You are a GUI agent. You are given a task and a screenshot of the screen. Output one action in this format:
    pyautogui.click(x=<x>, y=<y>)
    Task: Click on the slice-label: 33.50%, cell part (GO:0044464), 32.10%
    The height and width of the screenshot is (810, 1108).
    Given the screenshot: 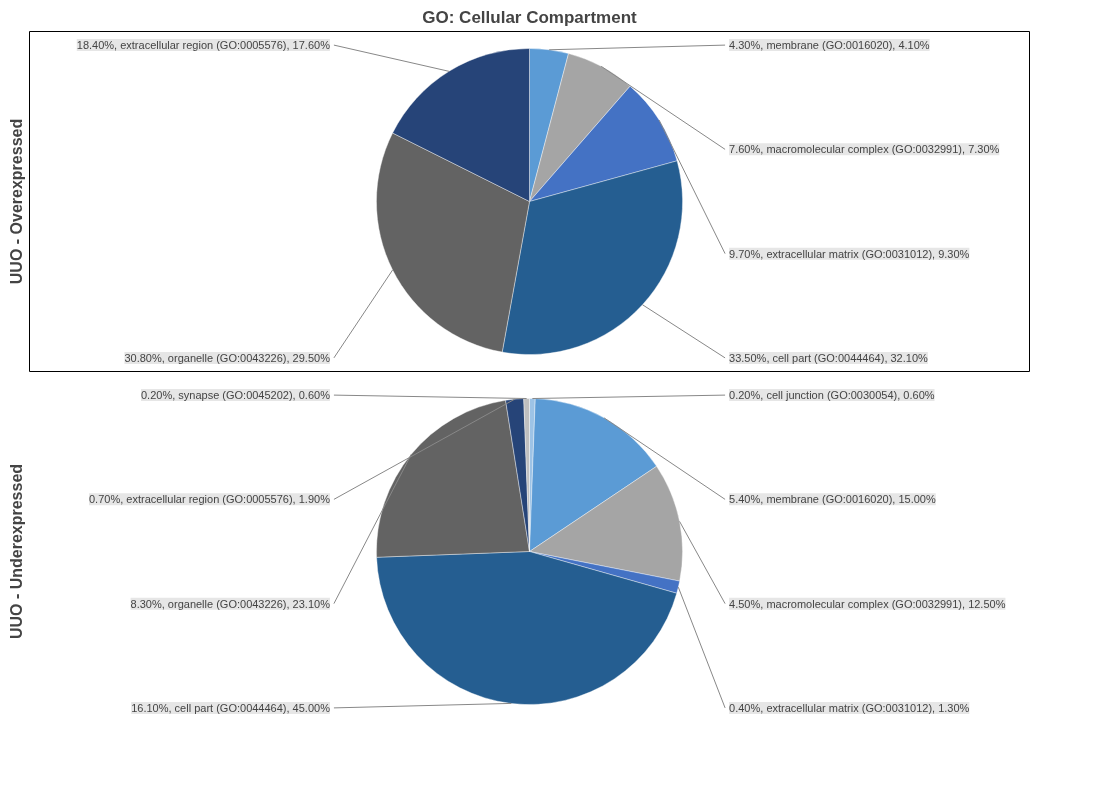 What is the action you would take?
    pyautogui.click(x=829, y=357)
    